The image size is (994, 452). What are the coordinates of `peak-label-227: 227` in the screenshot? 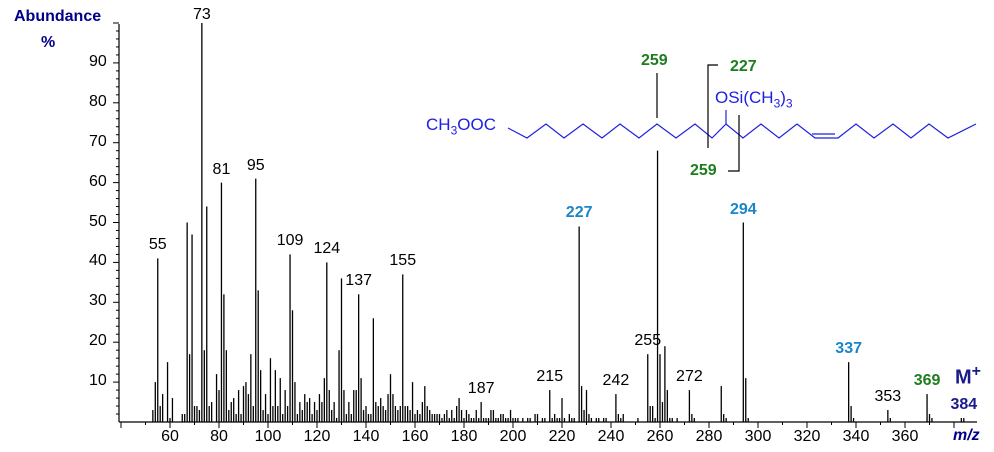 It's located at (579, 213).